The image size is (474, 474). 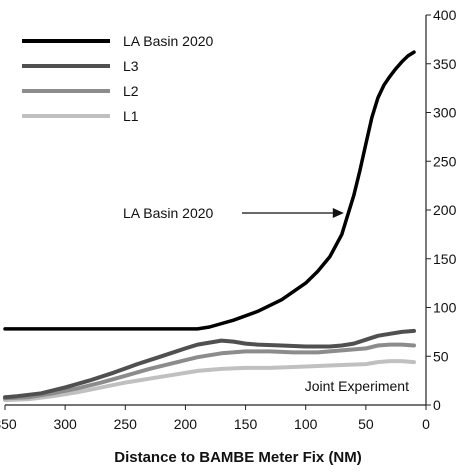 I want to click on legend-label: L1, so click(x=131, y=116).